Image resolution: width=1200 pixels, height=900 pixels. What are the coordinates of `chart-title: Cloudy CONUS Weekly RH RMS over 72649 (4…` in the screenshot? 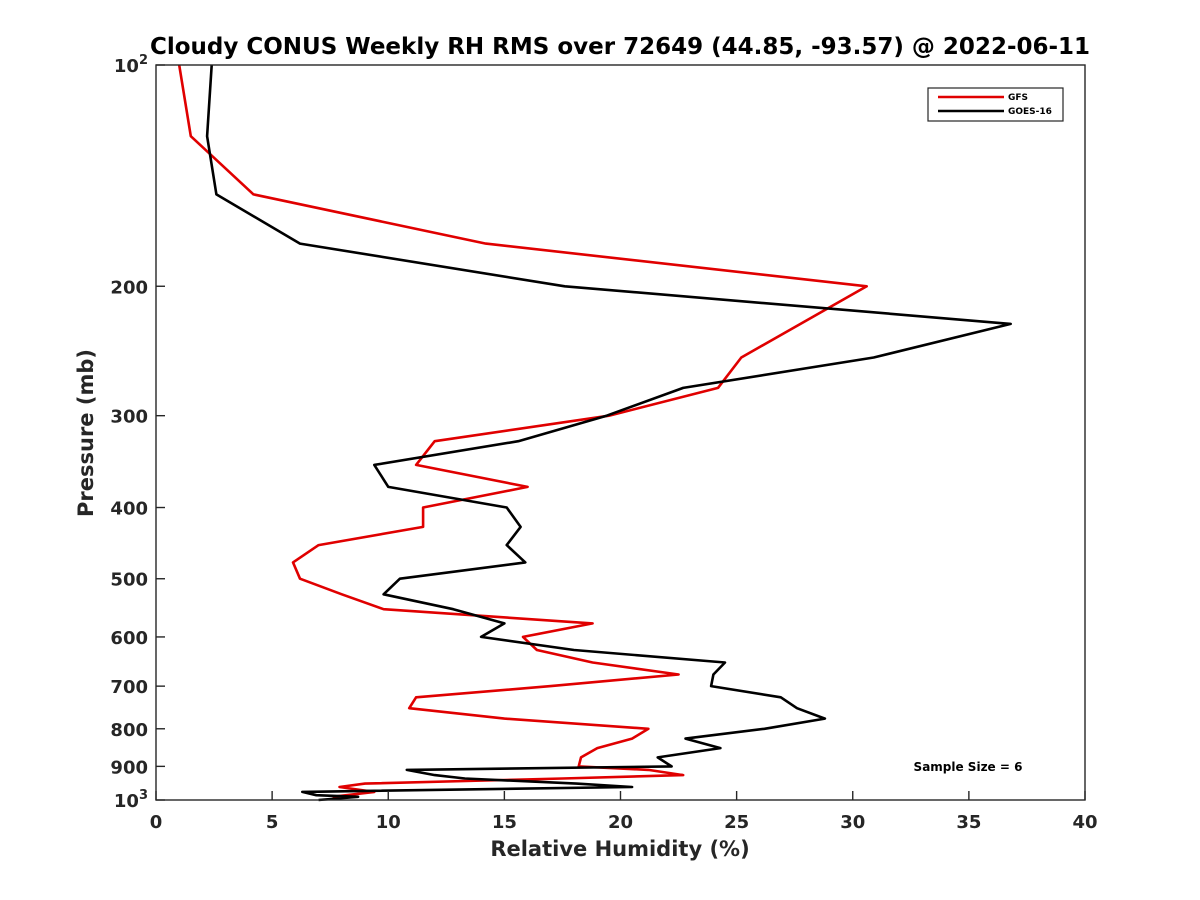 It's located at (620, 47).